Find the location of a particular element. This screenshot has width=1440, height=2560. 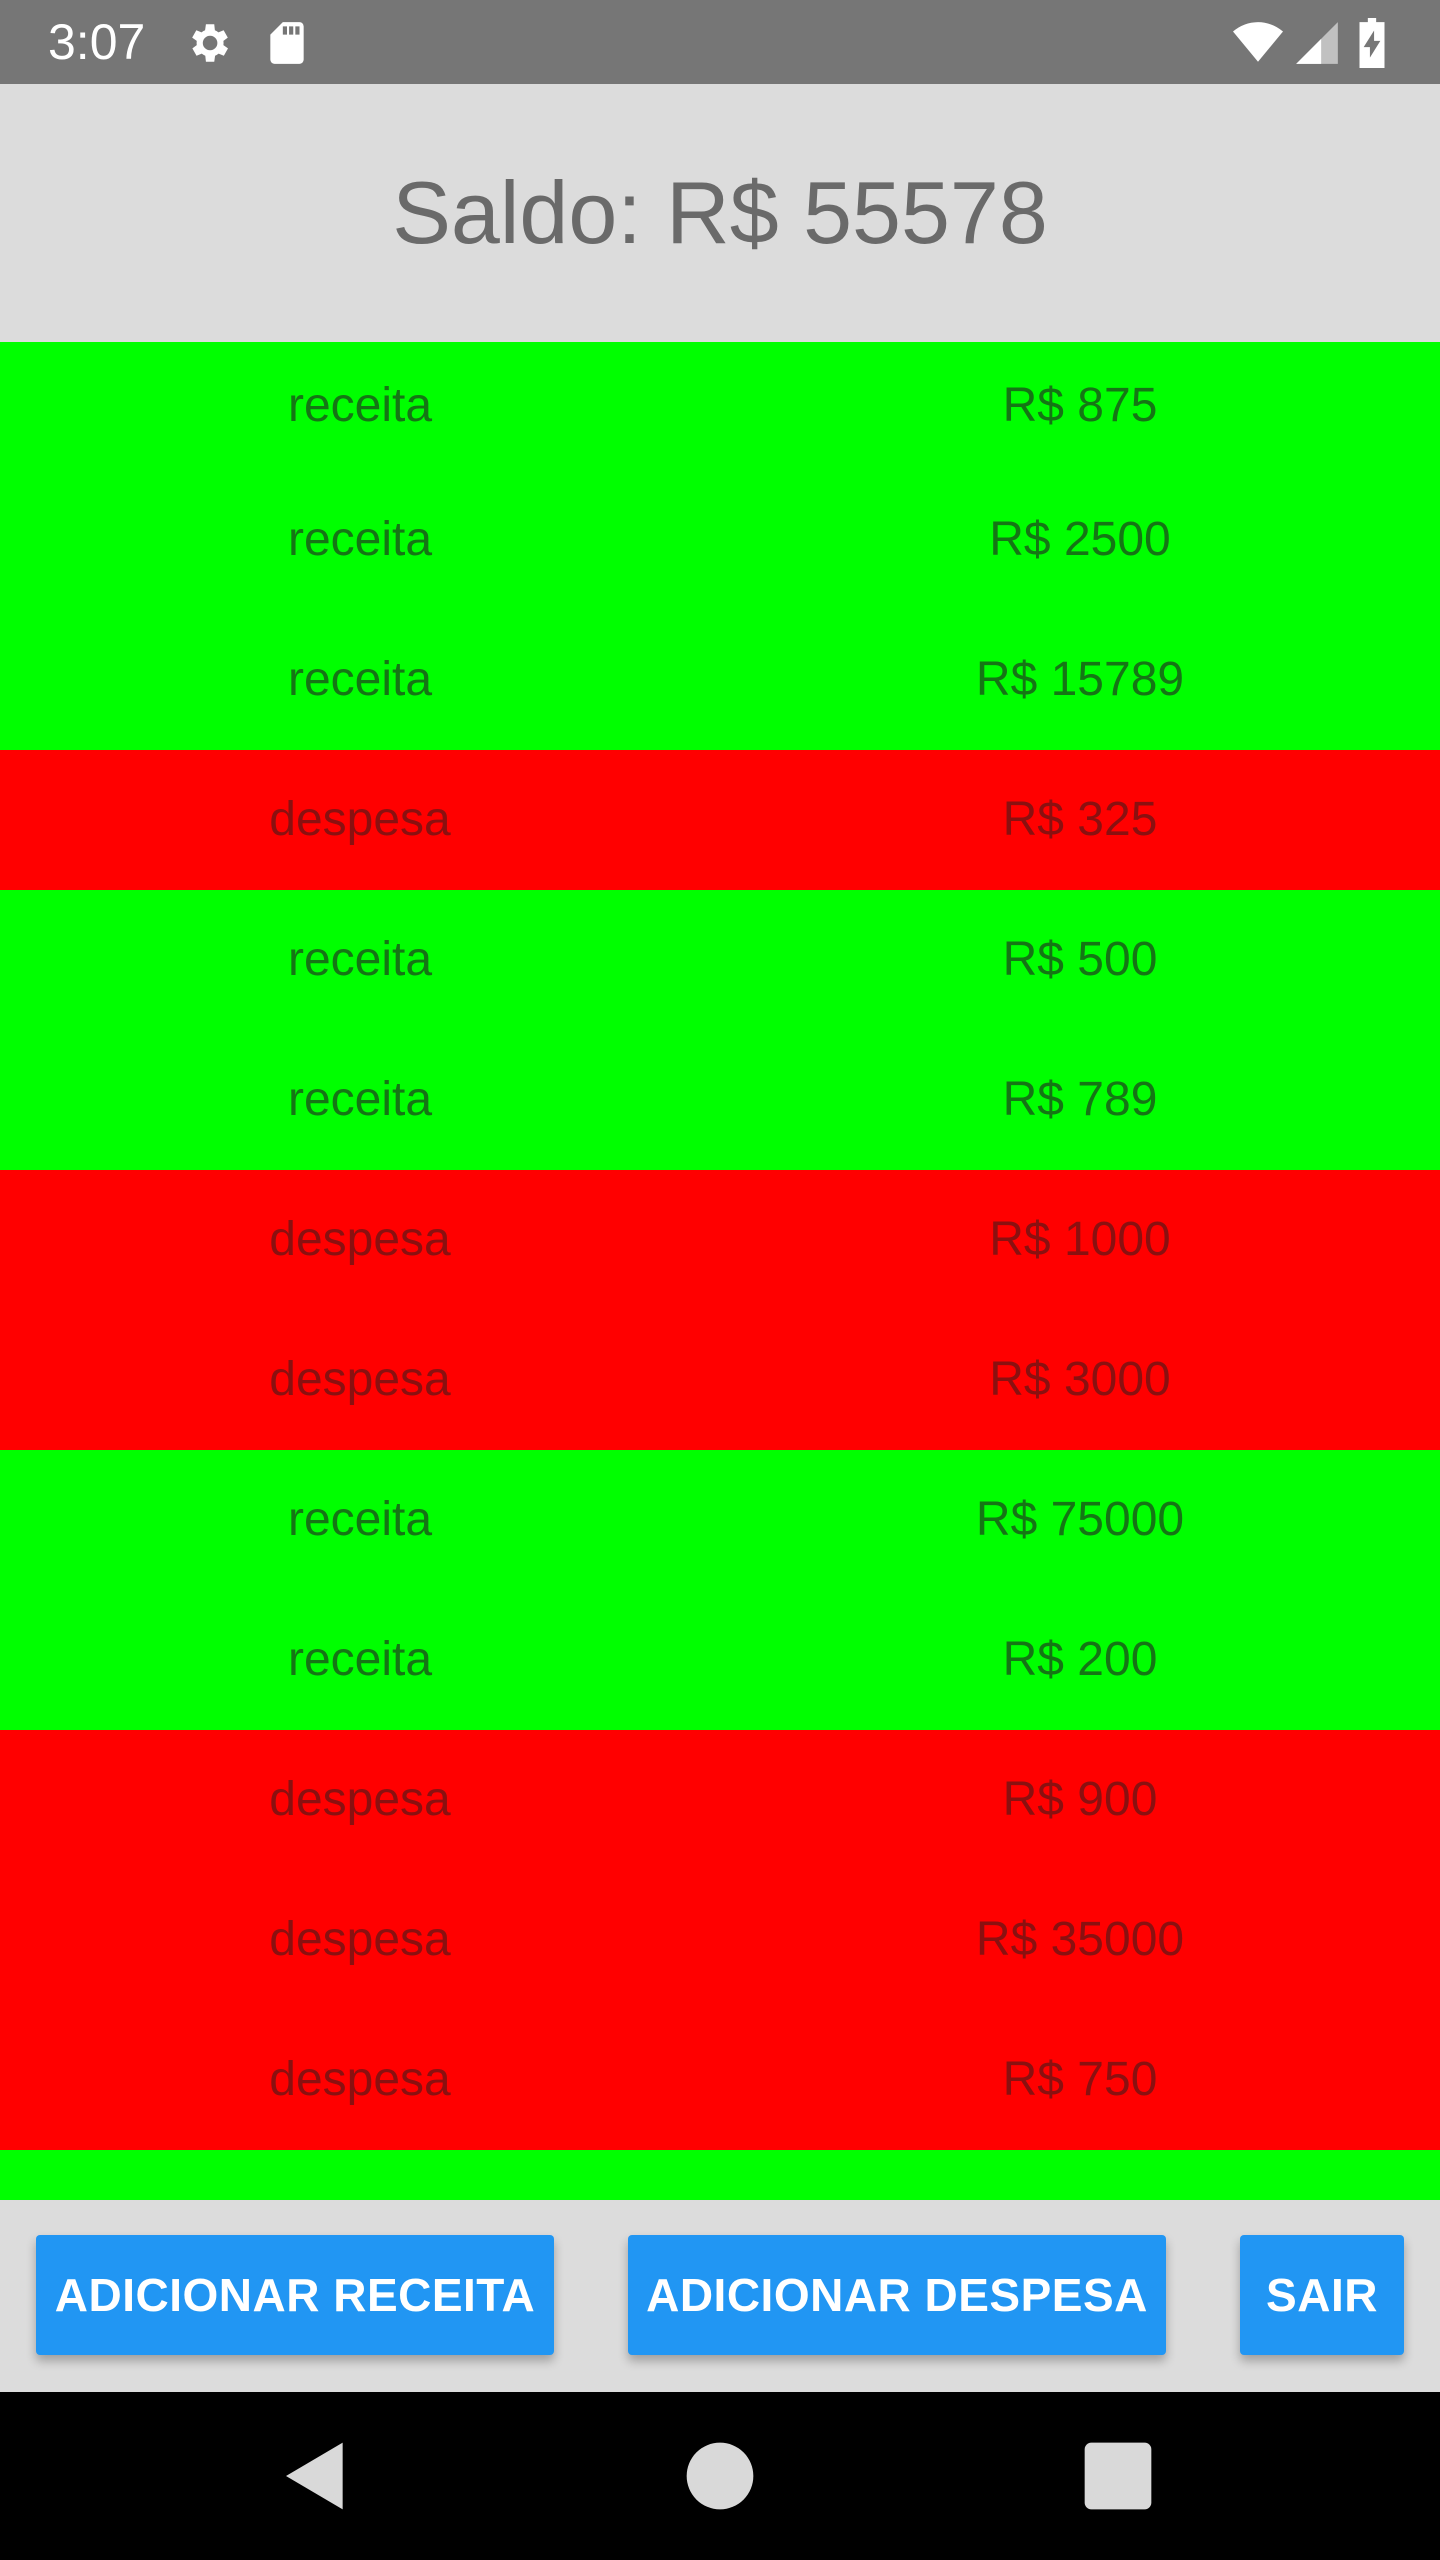

transaction-row: despesa R$ 750 is located at coordinates (720, 2080).